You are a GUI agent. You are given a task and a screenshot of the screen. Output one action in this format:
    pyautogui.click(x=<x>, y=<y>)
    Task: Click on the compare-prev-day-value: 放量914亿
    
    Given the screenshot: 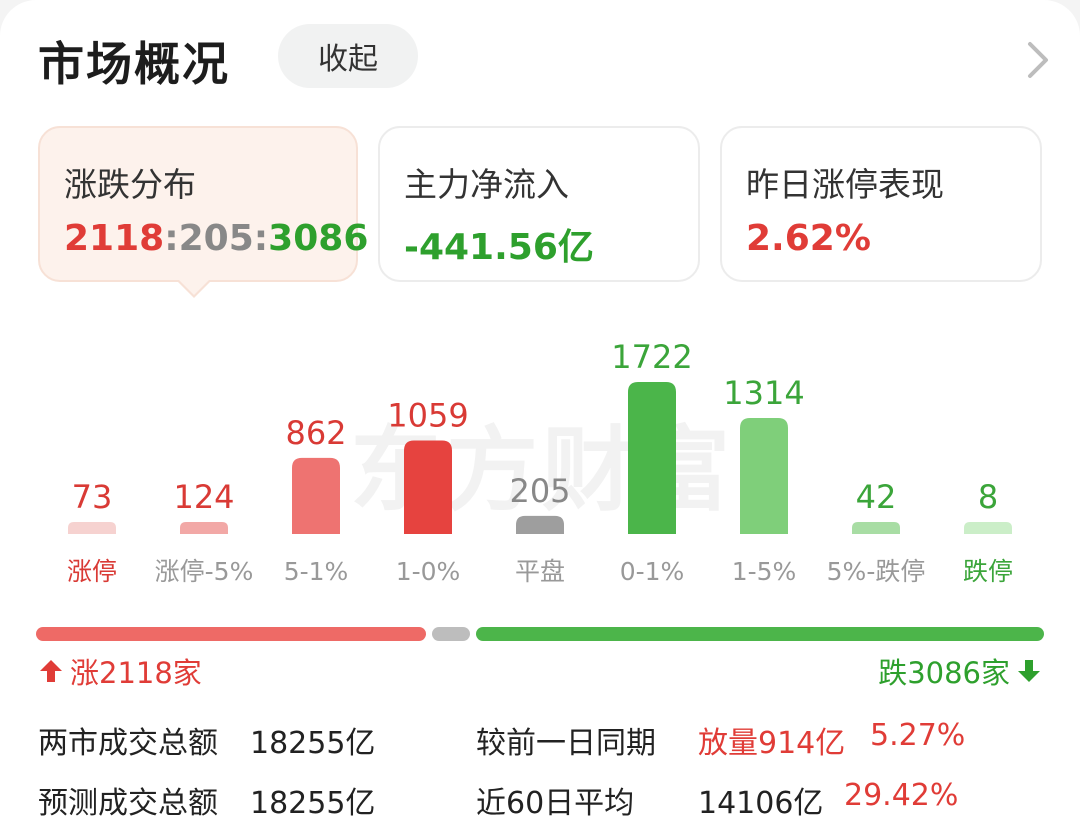 What is the action you would take?
    pyautogui.click(x=772, y=743)
    